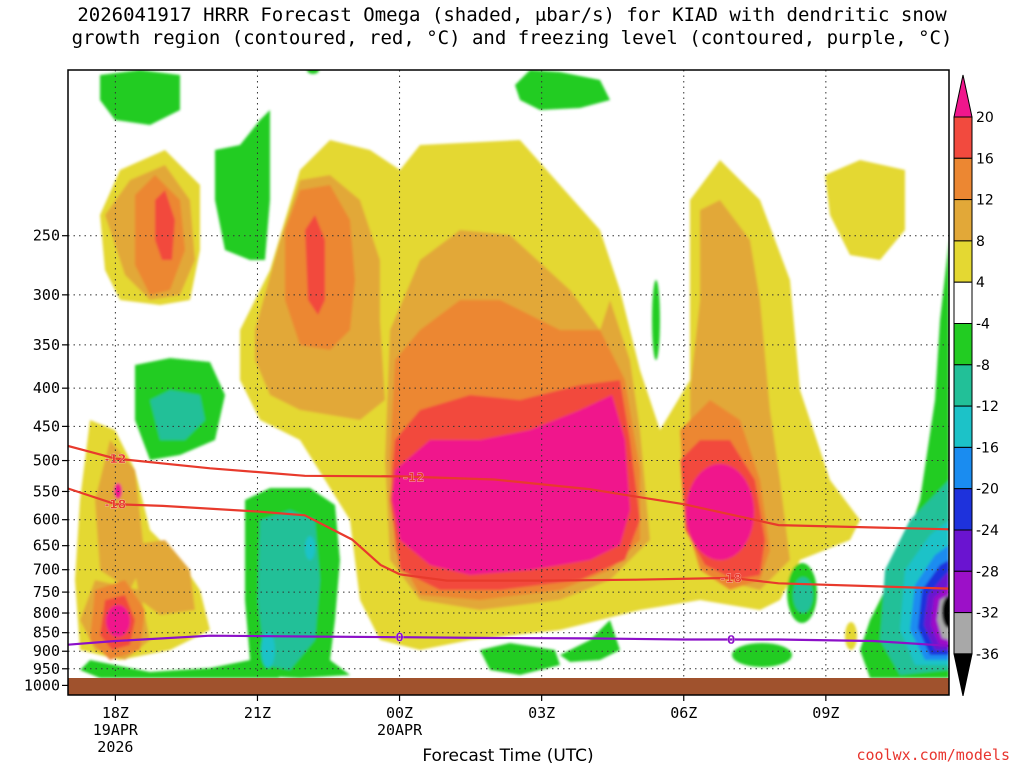 The width and height of the screenshot is (1024, 768). I want to click on y-tick-label: 550, so click(46, 491).